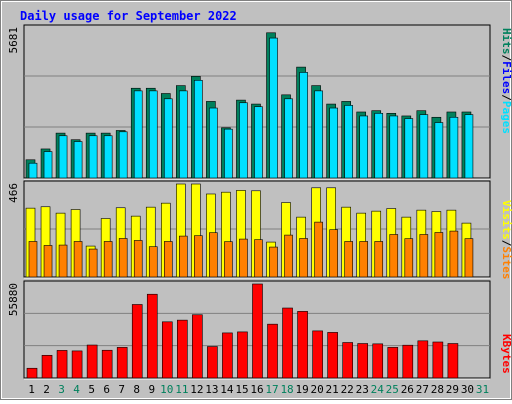 Image resolution: width=512 pixels, height=404 pixels. What do you see at coordinates (13, 40) in the screenshot?
I see `panel-1-ymax-label: 5681` at bounding box center [13, 40].